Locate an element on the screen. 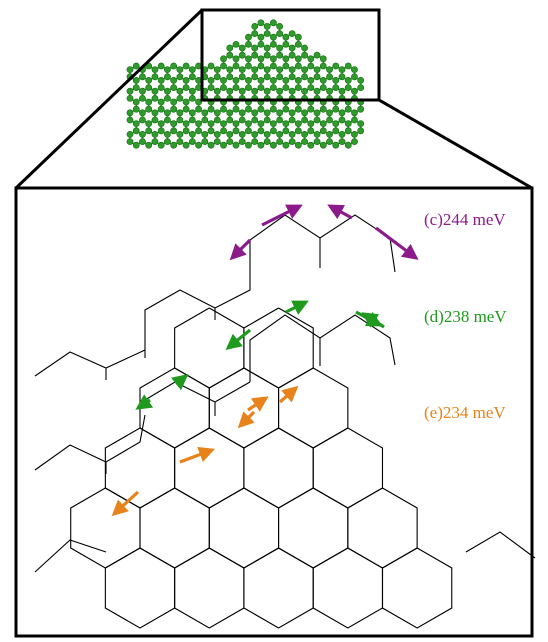 The height and width of the screenshot is (642, 548). zoom-connector-left is located at coordinates (109, 99).